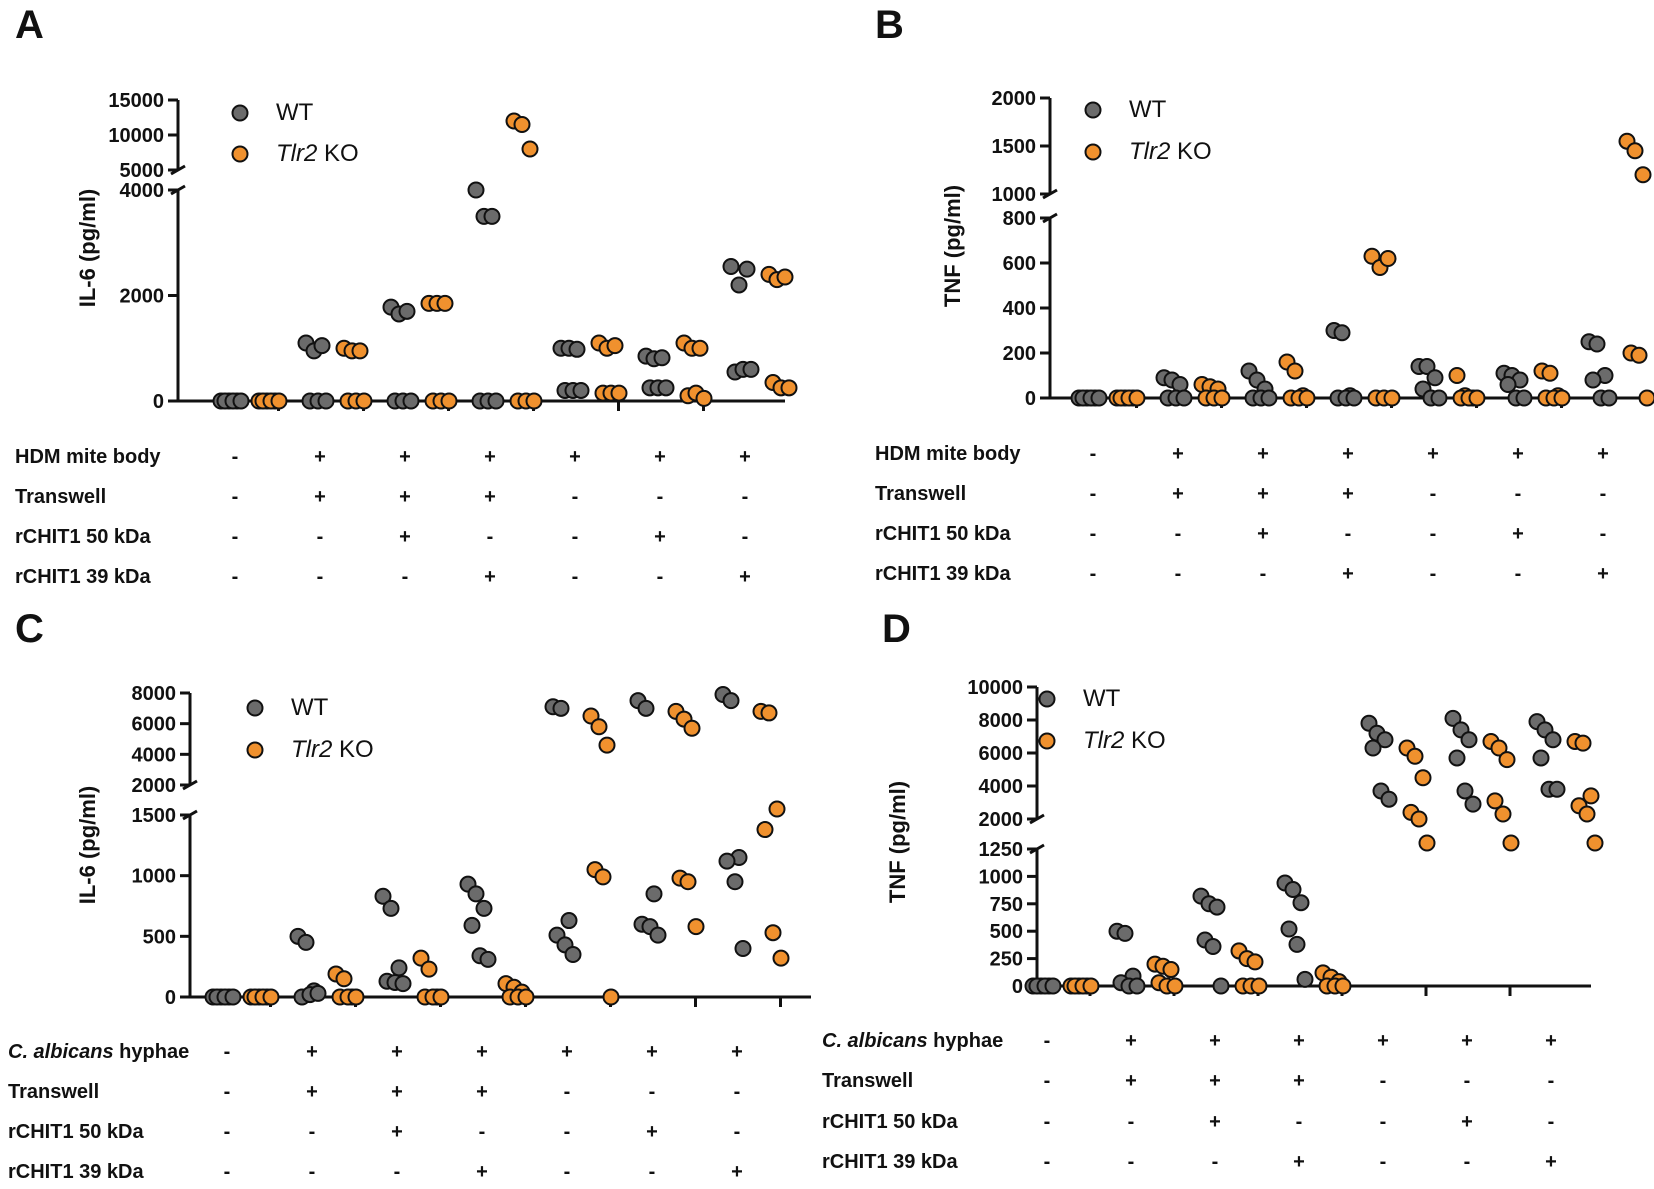 The image size is (1654, 1189). I want to click on treatment-label-italic: C. albicans, so click(875, 1041).